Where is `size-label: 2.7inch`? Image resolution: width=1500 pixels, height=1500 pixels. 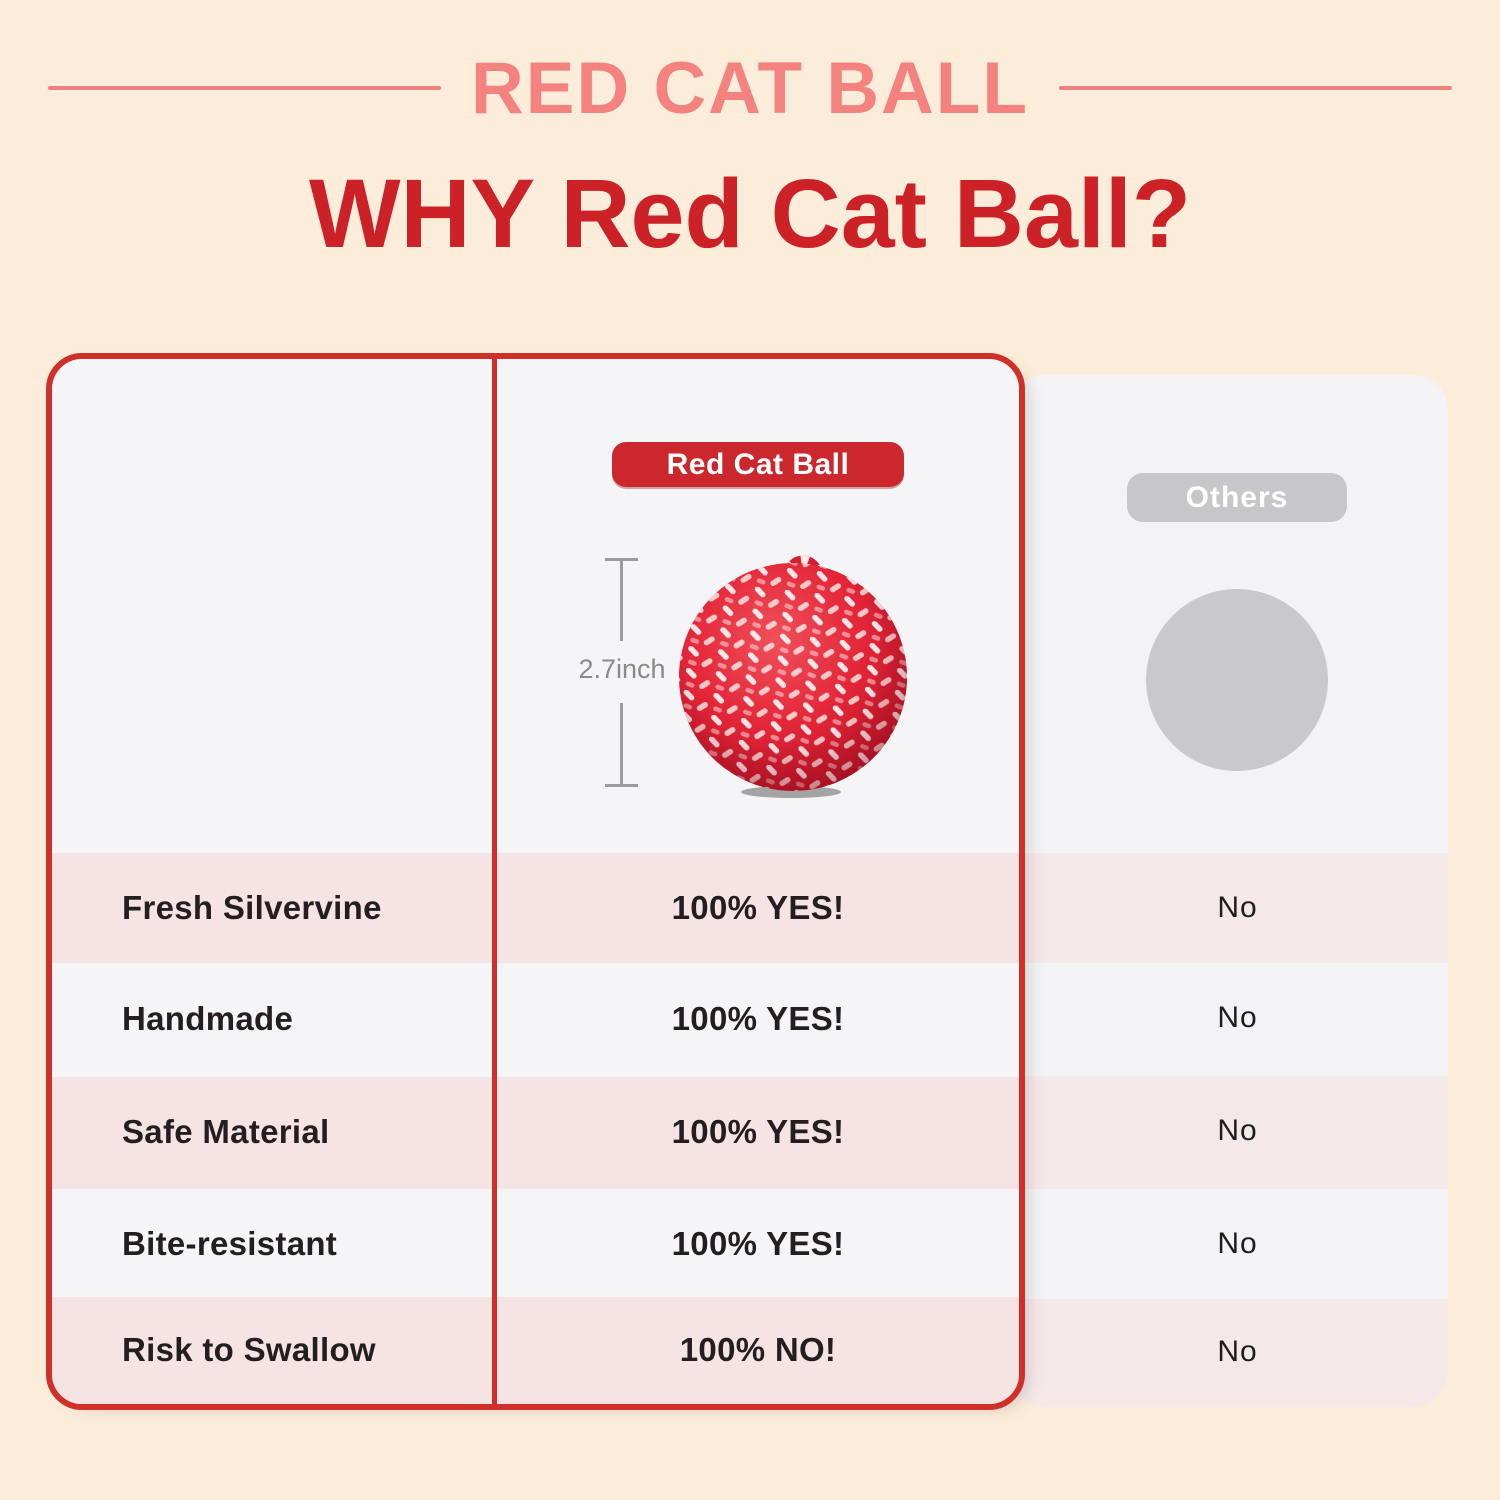 size-label: 2.7inch is located at coordinates (622, 669).